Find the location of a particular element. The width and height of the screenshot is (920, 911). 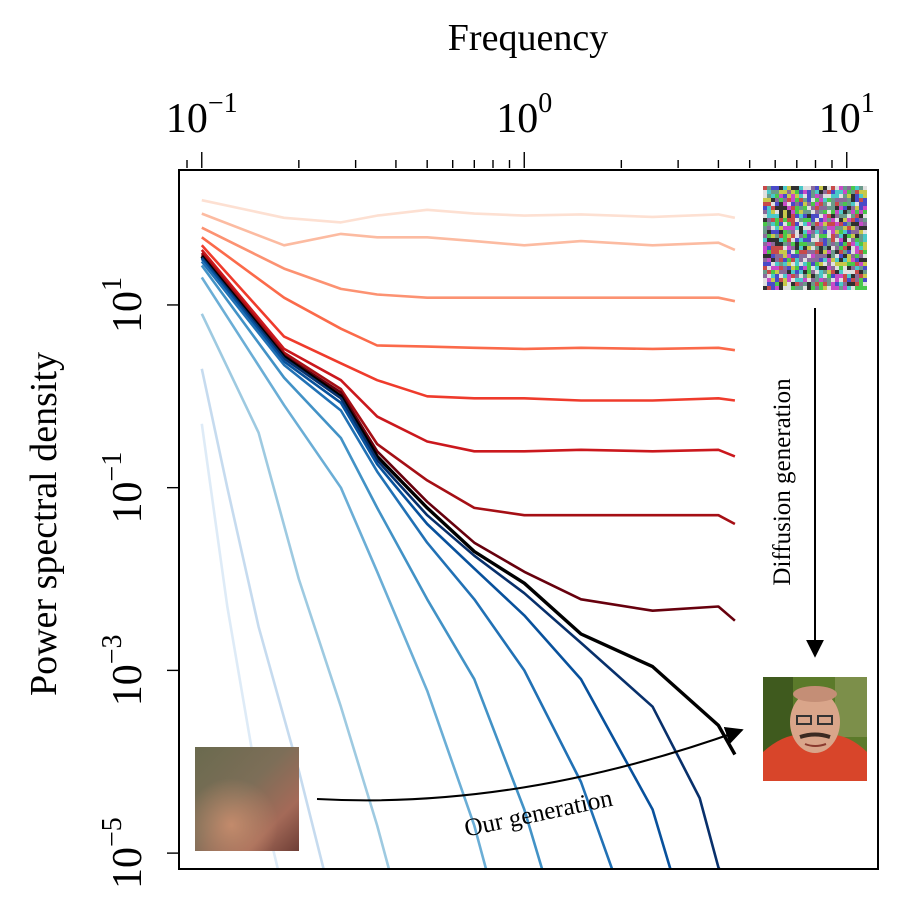

x-axis-ticks: 10⁻¹ 10⁰ 10¹ is located at coordinates (520, 128).